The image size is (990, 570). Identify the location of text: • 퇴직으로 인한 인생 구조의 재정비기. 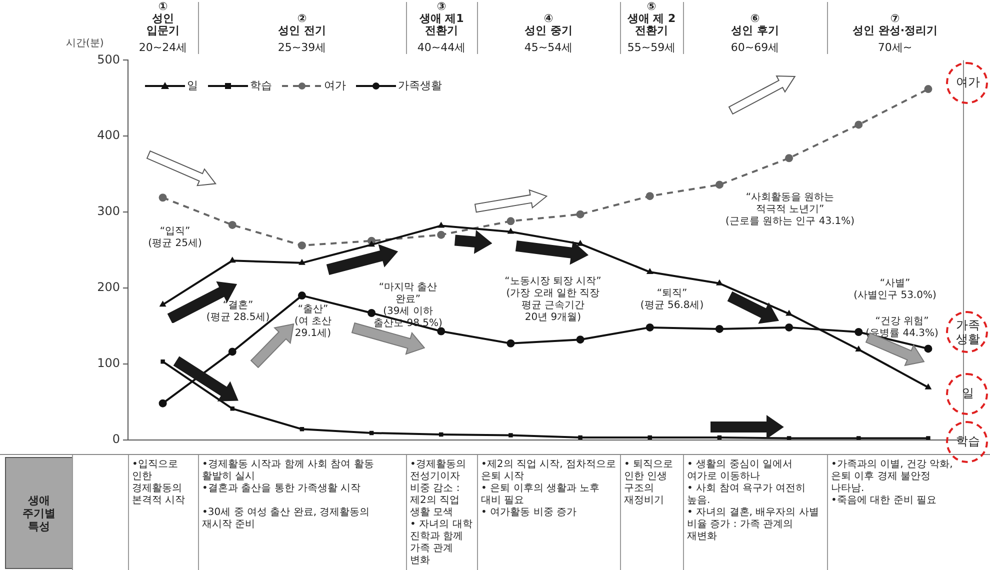
(649, 483).